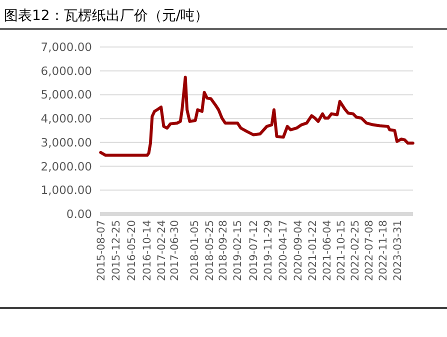 The height and width of the screenshot is (337, 447). Describe the element at coordinates (283, 251) in the screenshot. I see `x-tick-label: 2020-04-17` at that location.